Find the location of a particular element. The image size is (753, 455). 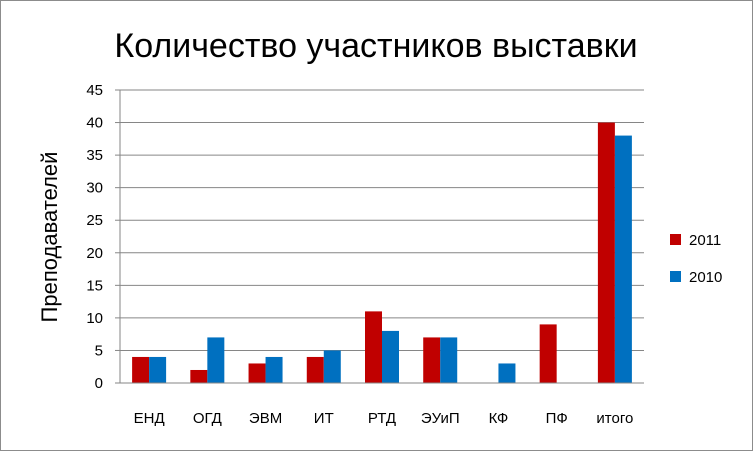

x-tick-label: ЕНД is located at coordinates (149, 418).